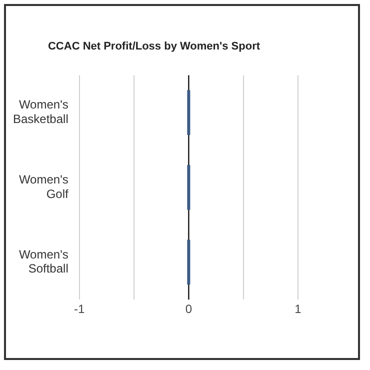 This screenshot has height=370, width=370. What do you see at coordinates (80, 309) in the screenshot?
I see `x-tick-label: -1` at bounding box center [80, 309].